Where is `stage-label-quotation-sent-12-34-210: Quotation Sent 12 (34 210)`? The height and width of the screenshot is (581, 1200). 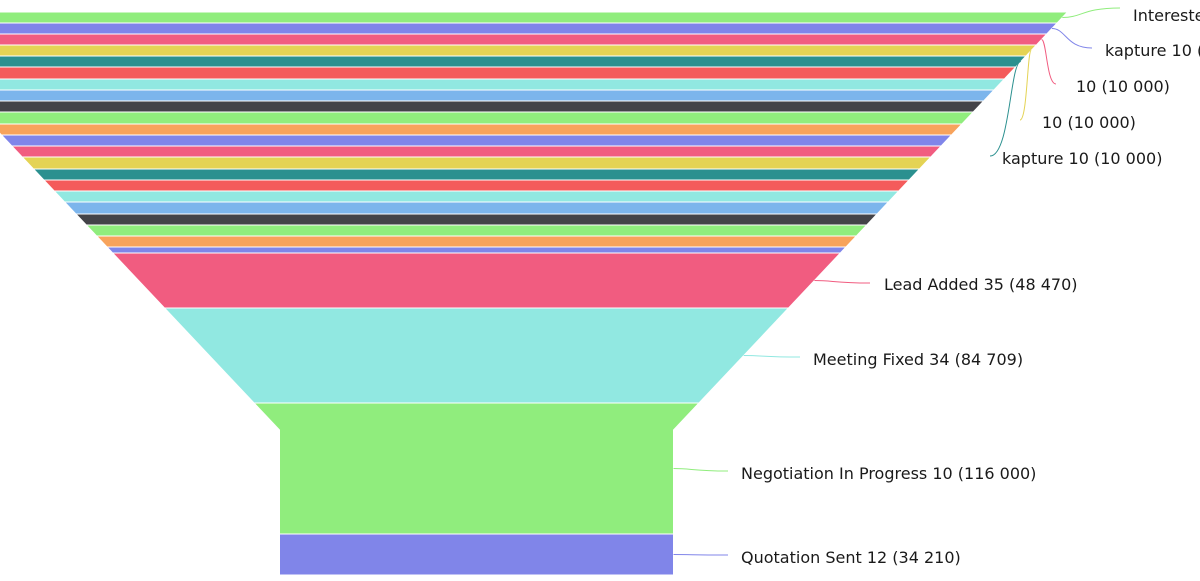
stage-label-quotation-sent-12-34-210: Quotation Sent 12 (34 210) is located at coordinates (851, 557).